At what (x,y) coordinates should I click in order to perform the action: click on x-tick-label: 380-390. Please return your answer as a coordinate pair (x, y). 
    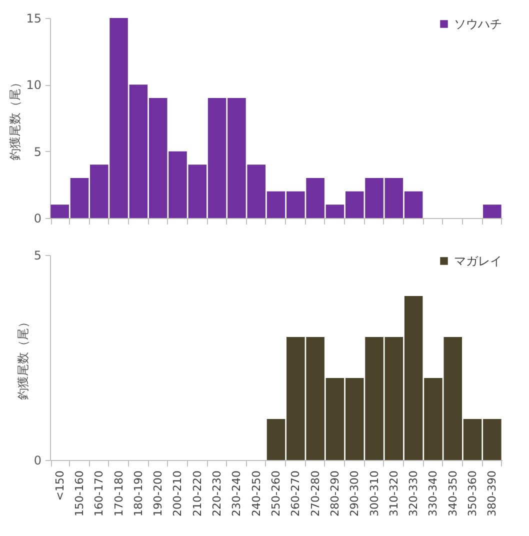
    Looking at the image, I should click on (492, 493).